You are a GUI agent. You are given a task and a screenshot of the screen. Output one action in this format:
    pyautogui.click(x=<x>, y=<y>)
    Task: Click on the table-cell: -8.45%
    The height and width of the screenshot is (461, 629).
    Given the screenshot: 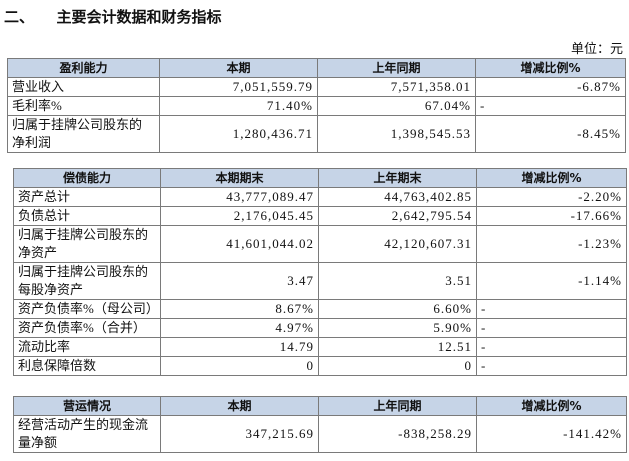 What is the action you would take?
    pyautogui.click(x=550, y=134)
    